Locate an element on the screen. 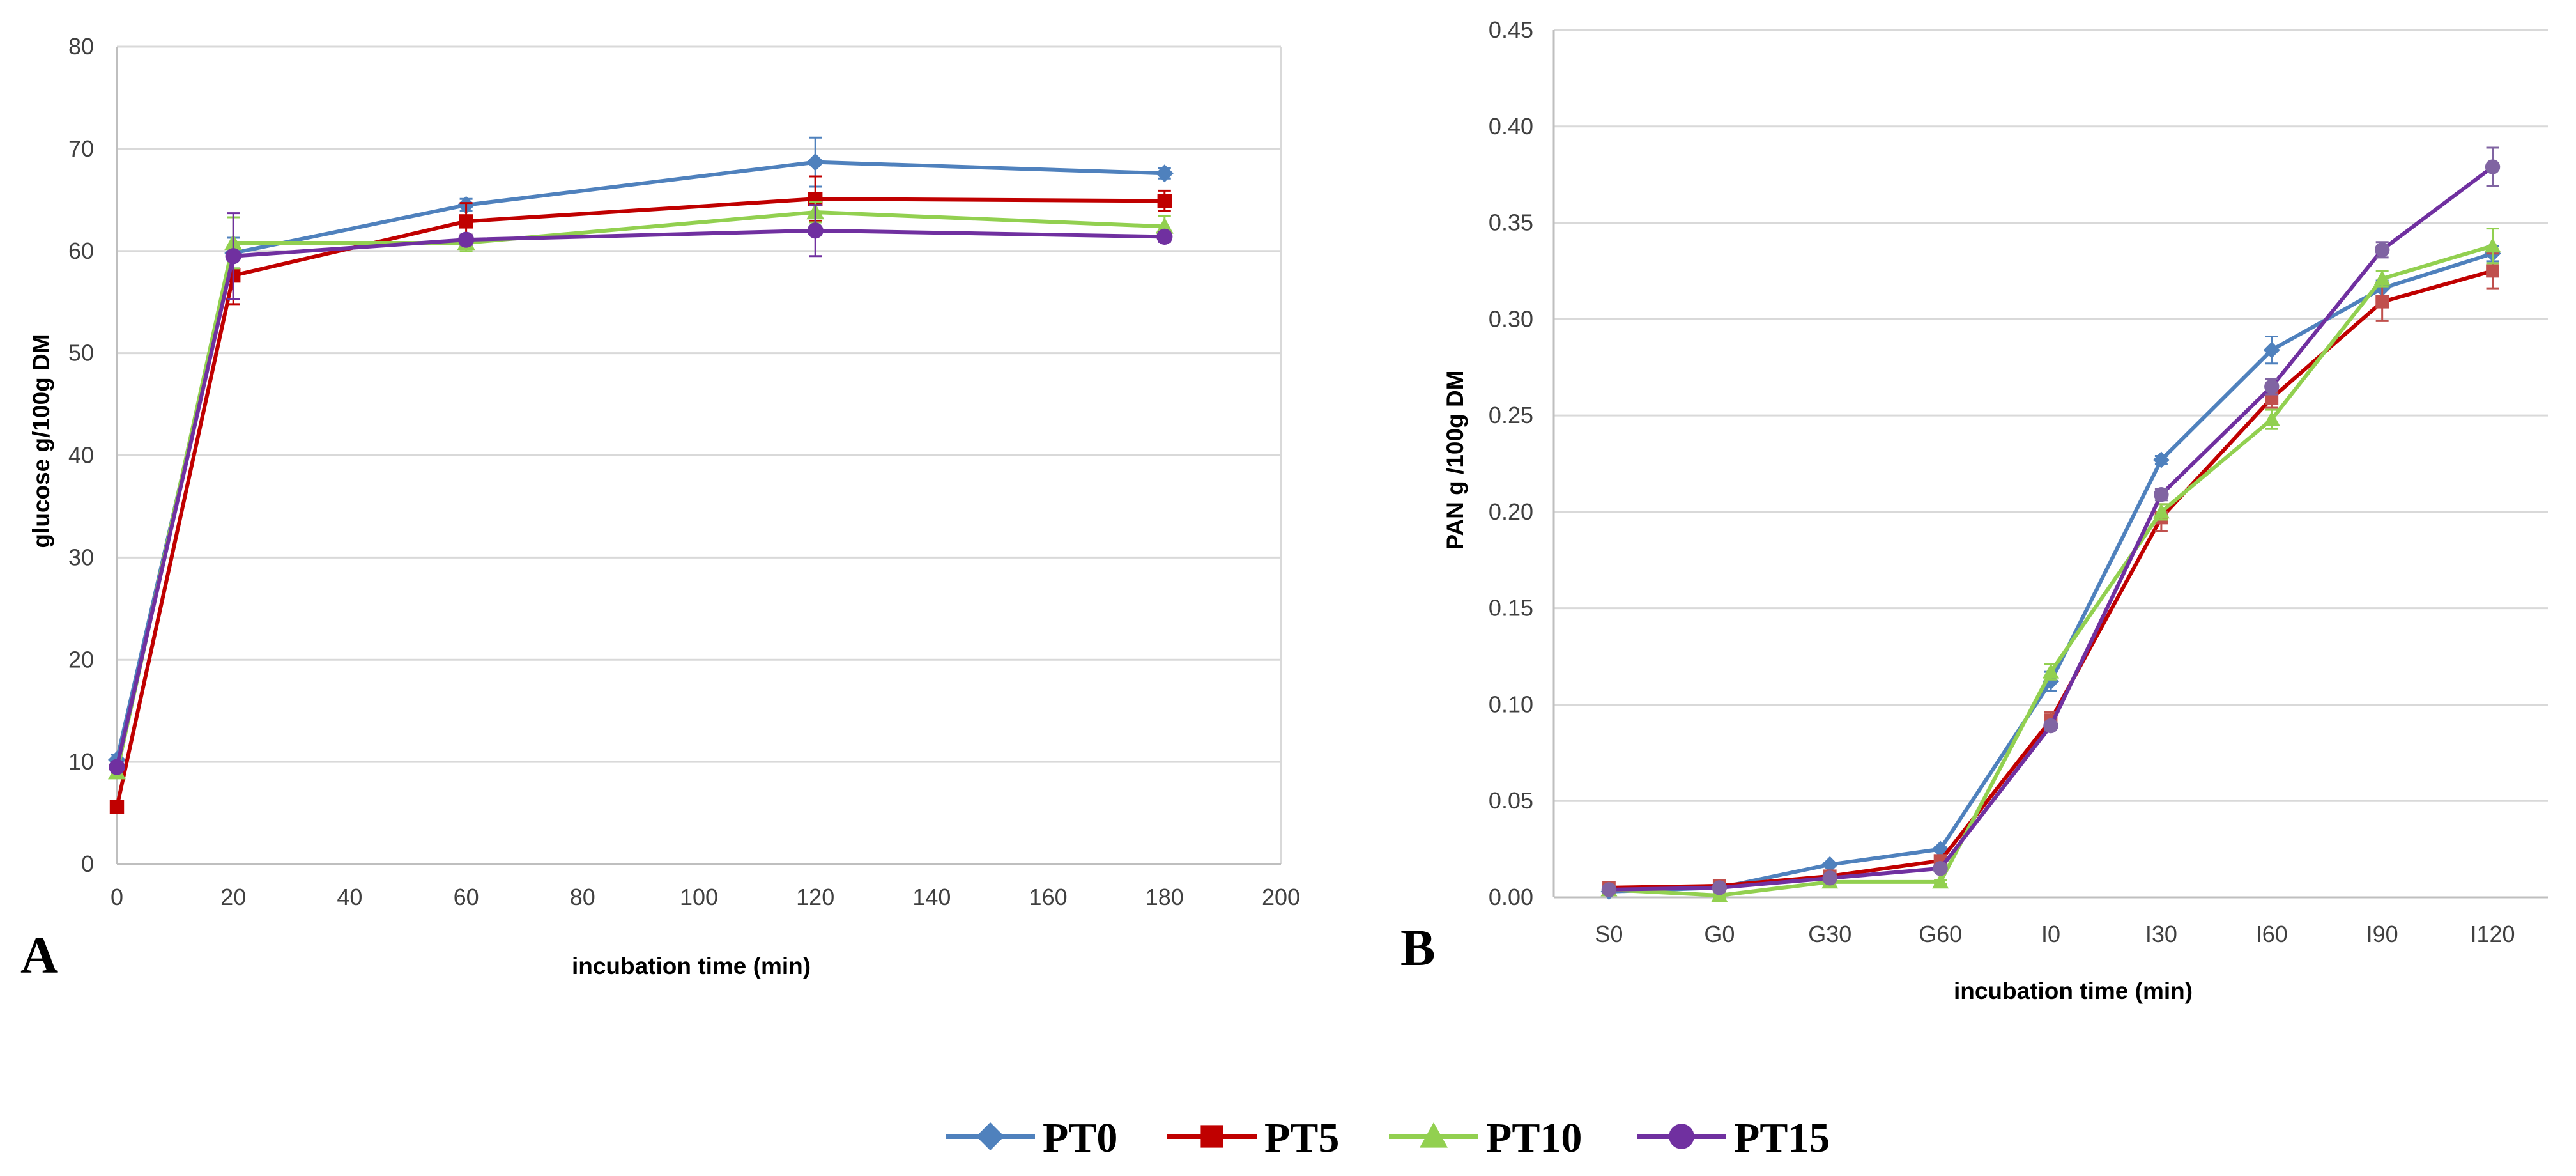 The image size is (2576, 1176). panel-b-x-tick-label: I60 is located at coordinates (2272, 934).